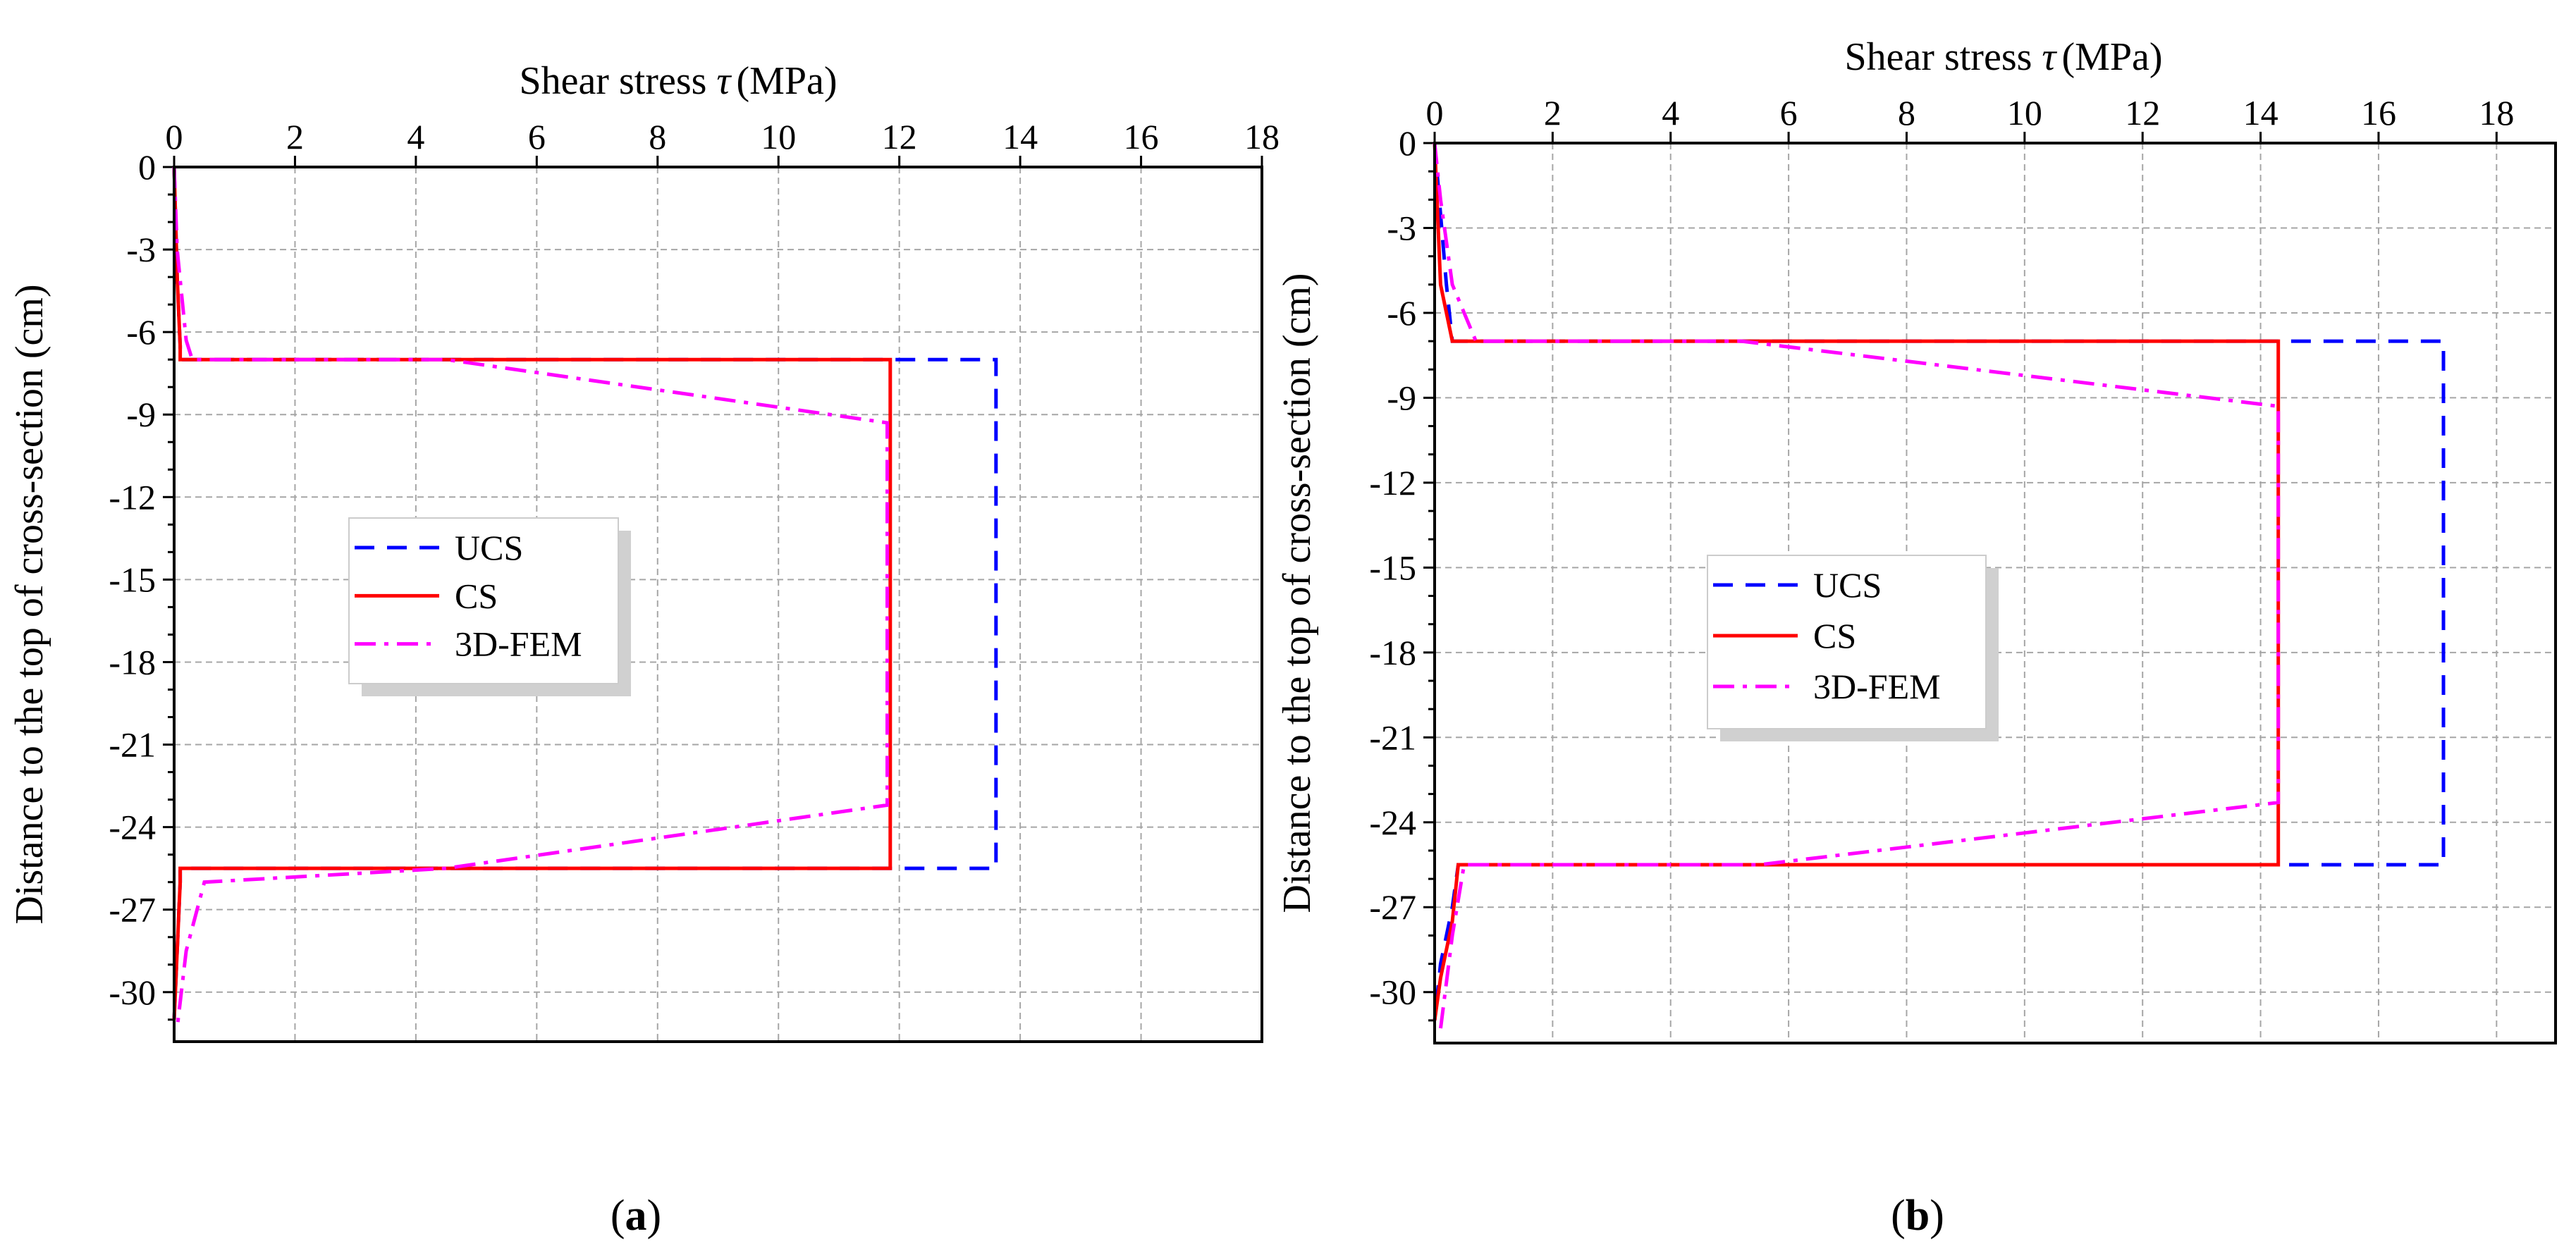 The width and height of the screenshot is (2576, 1258). I want to click on subfigure-label: (b), so click(1917, 1216).